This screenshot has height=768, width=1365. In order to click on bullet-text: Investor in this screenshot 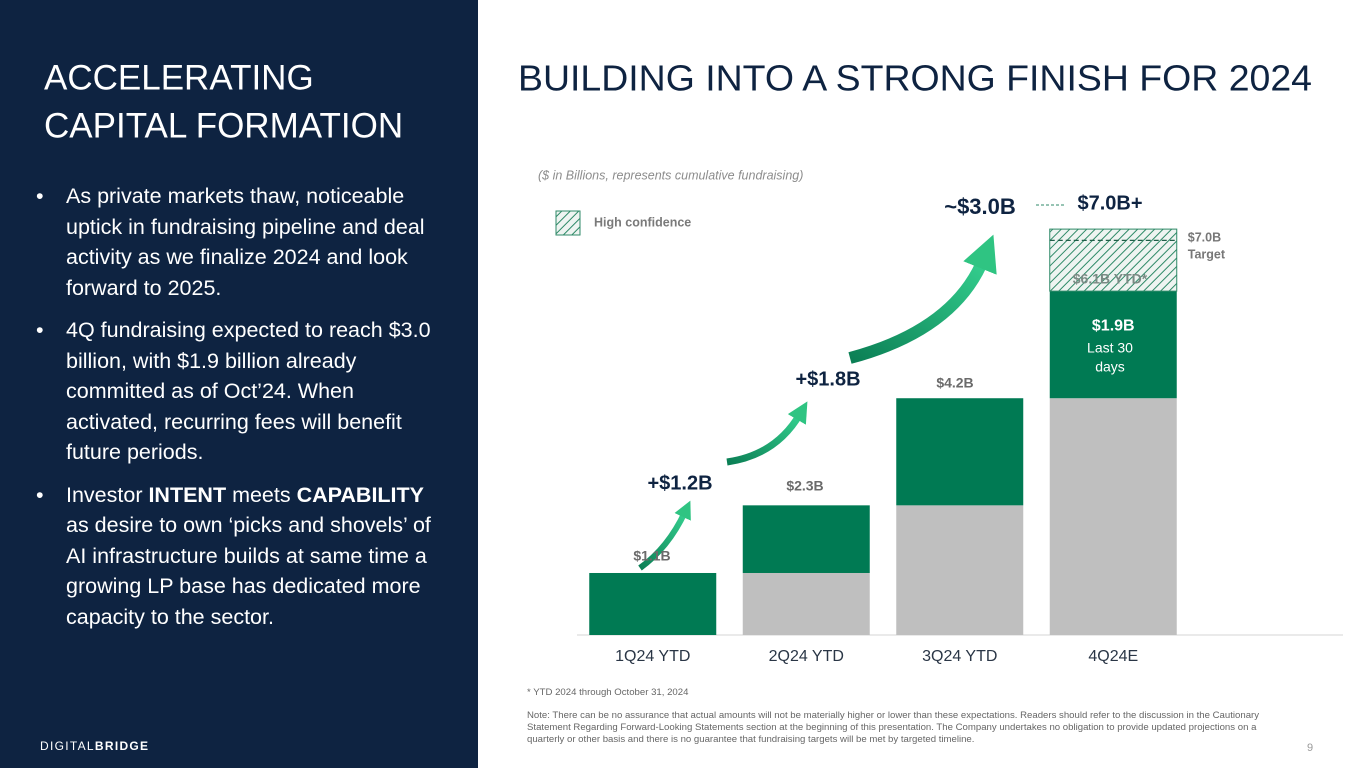, I will do `click(107, 494)`.